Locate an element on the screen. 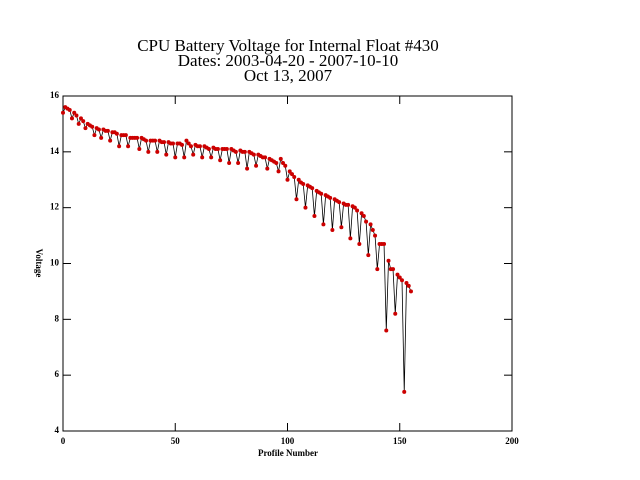 This screenshot has width=640, height=480. y-tick-label: 10 is located at coordinates (55, 263).